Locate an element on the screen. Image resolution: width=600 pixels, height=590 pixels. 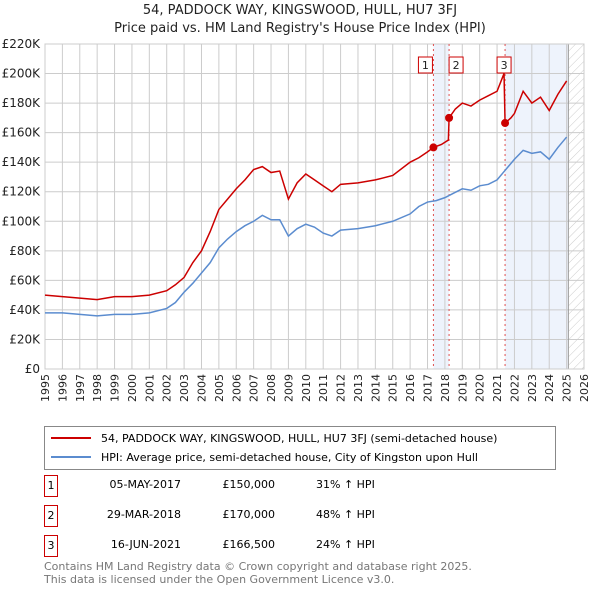
sale-label: 3 is located at coordinates (504, 65).